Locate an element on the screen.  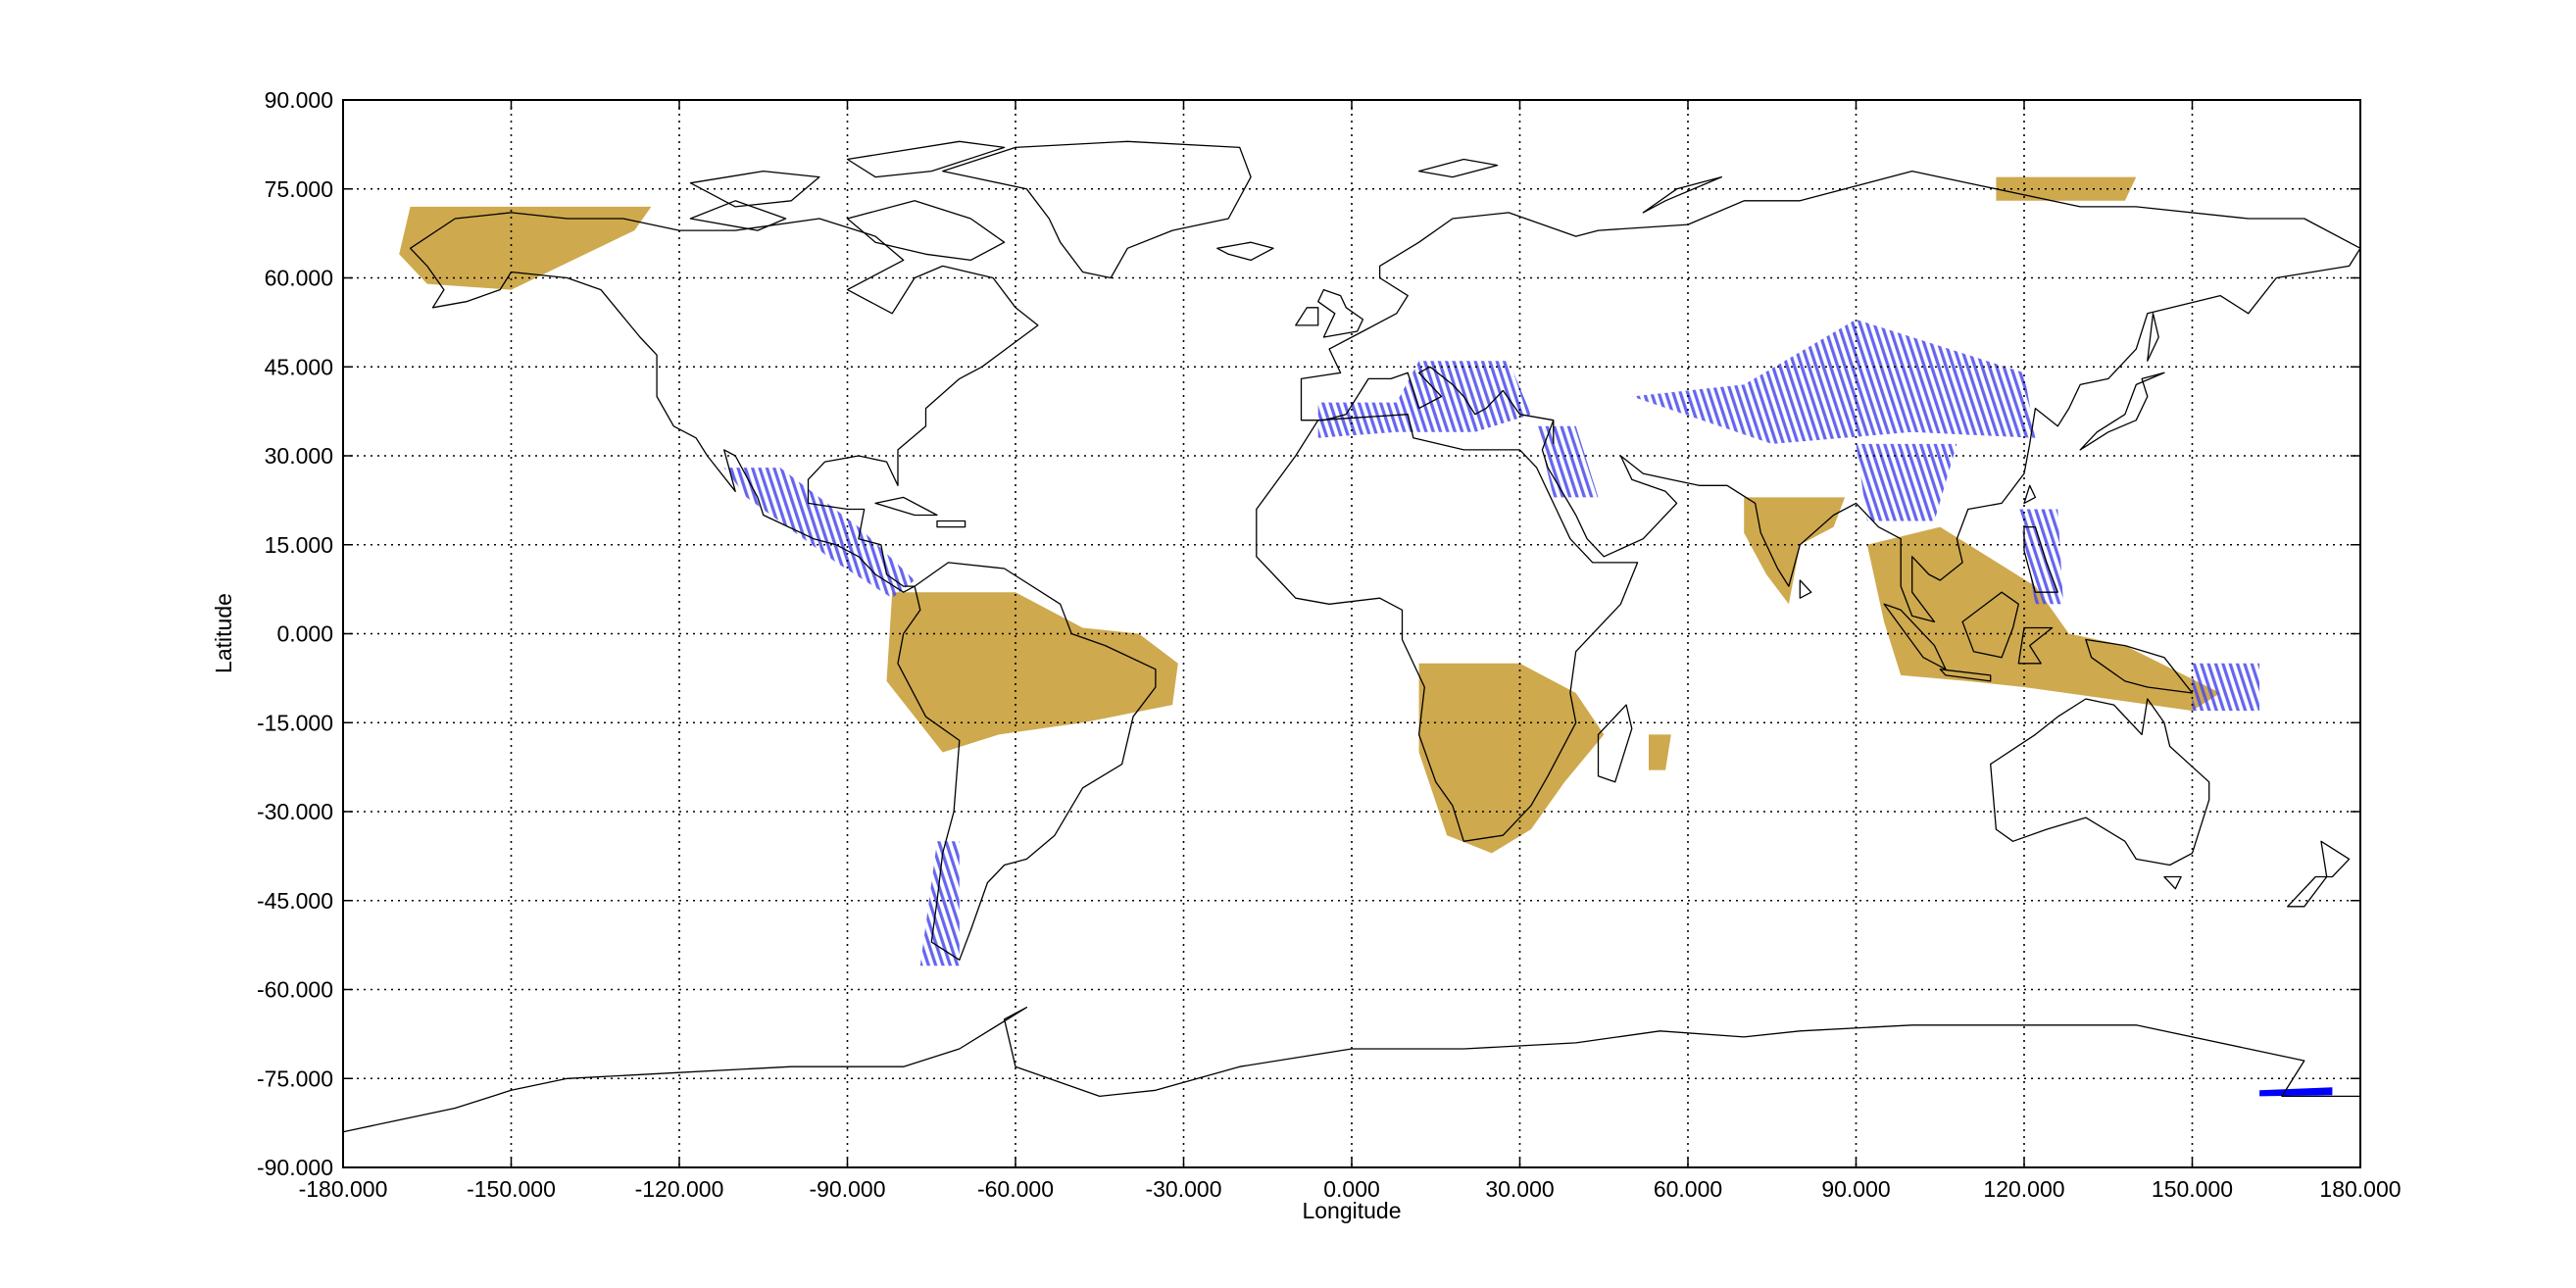
coastline-java is located at coordinates (1965, 675).